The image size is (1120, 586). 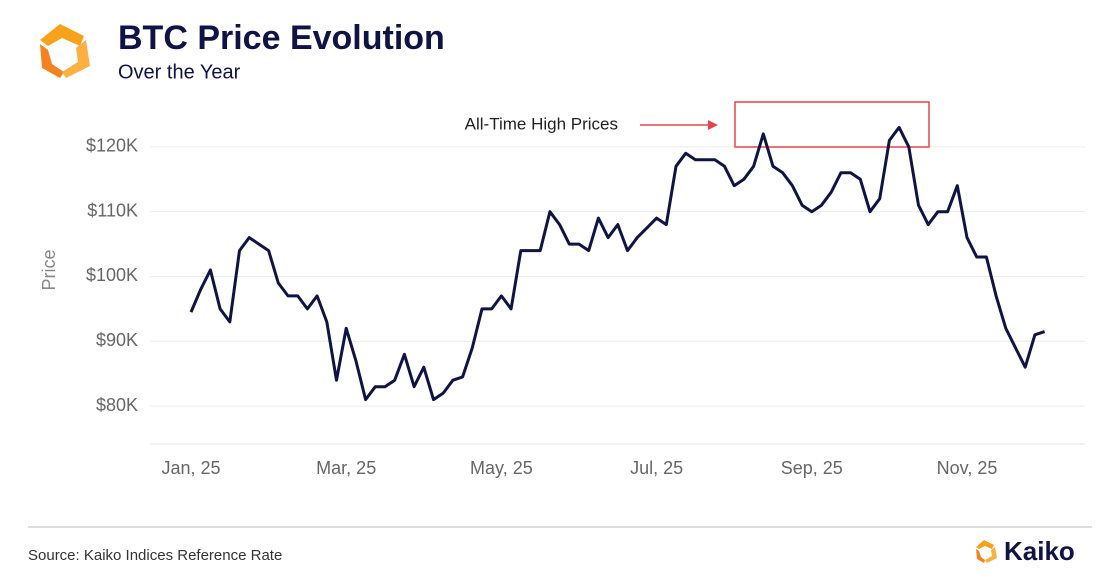 What do you see at coordinates (117, 405) in the screenshot?
I see `y-tick-label: $80K` at bounding box center [117, 405].